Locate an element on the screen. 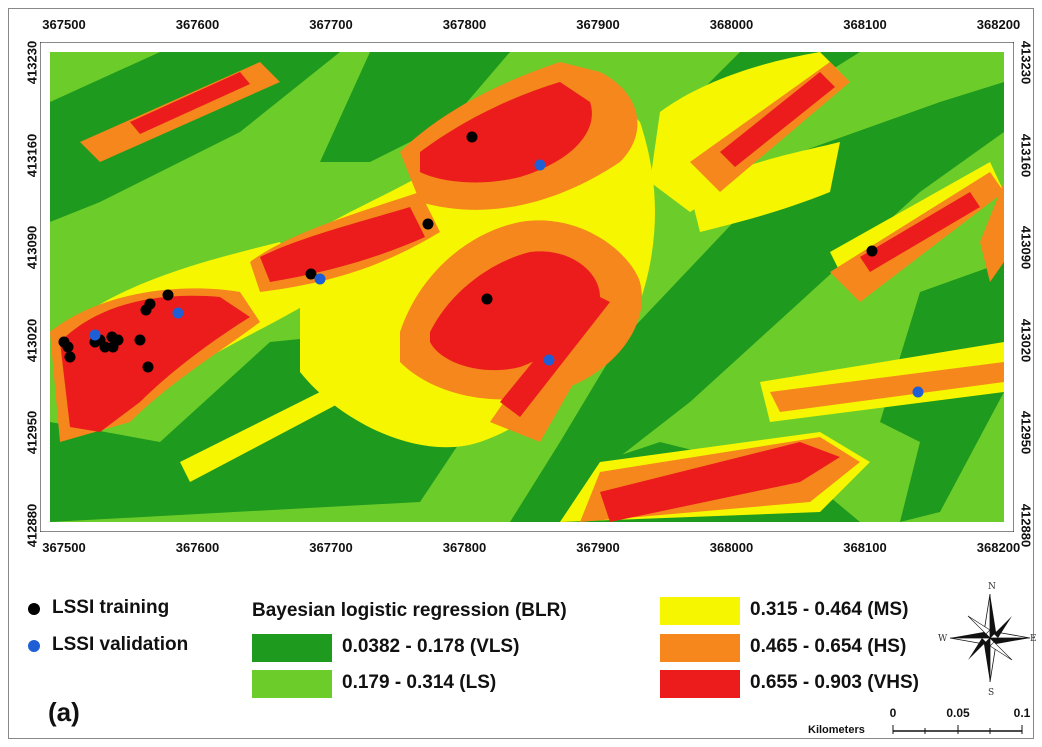 This screenshot has height=747, width=1042. x-tick-top: 368100 is located at coordinates (865, 24).